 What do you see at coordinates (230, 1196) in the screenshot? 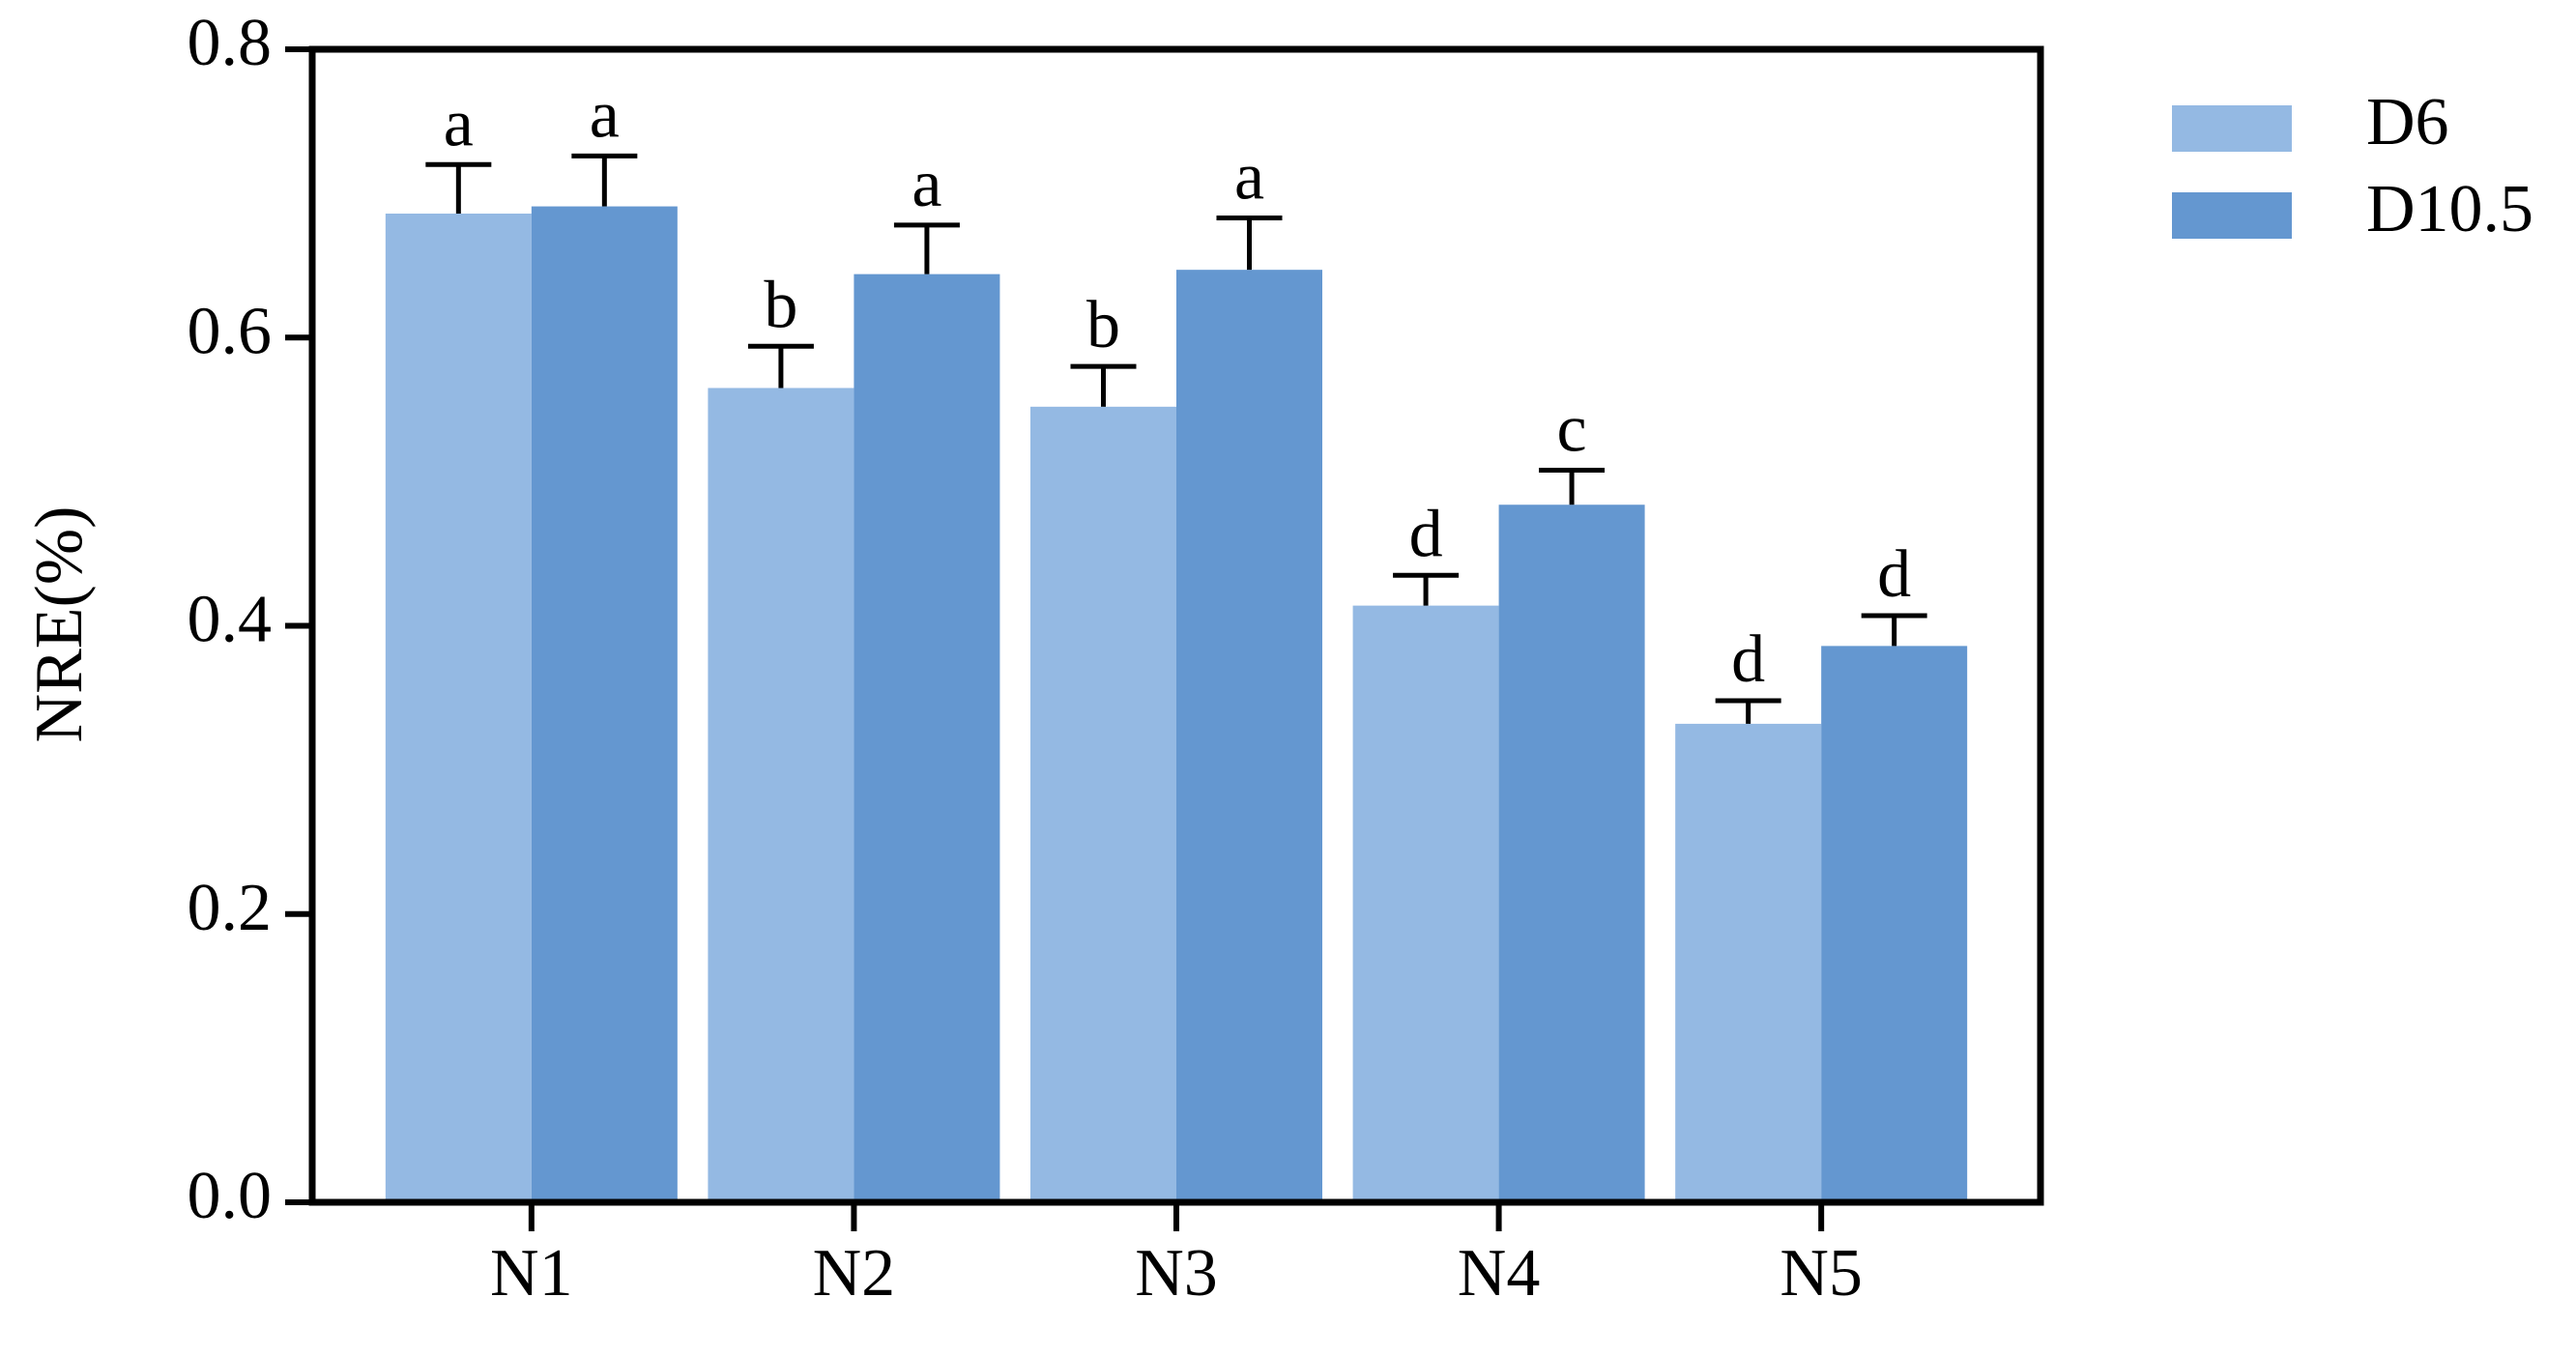
I see `y-tick-label: 0.0` at bounding box center [230, 1196].